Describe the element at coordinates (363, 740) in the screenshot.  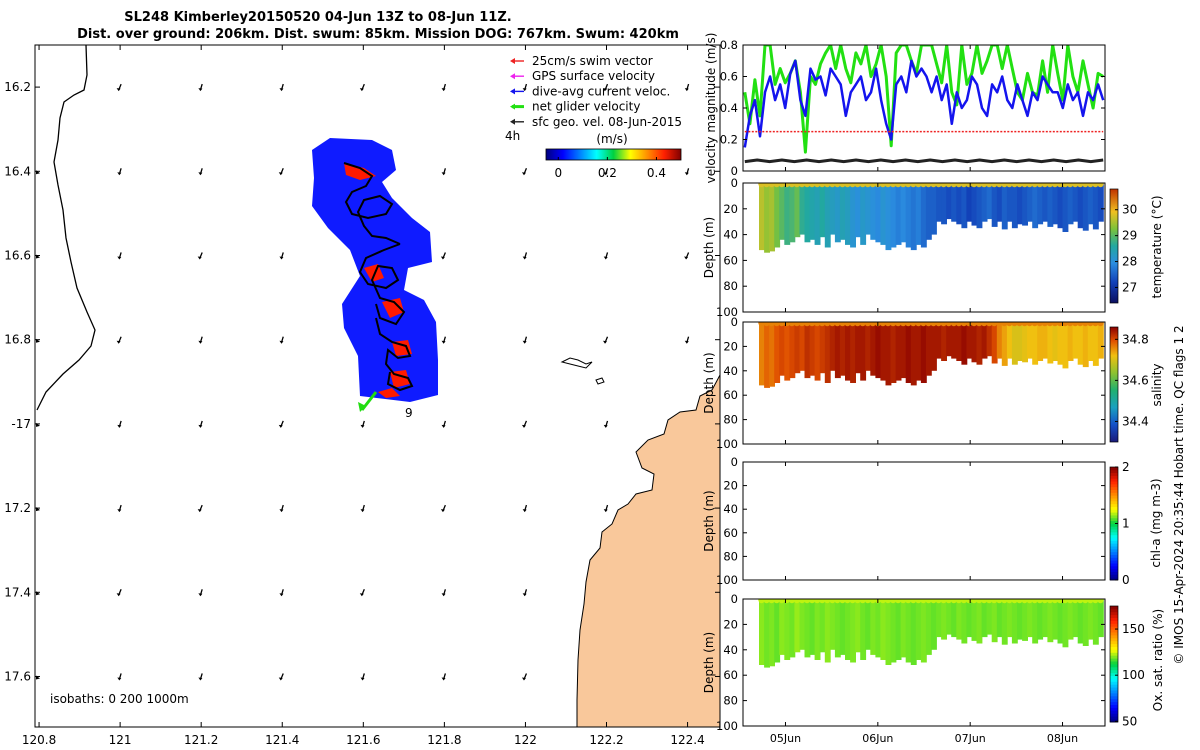
I see `map-x-tick-label: 121.6` at that location.